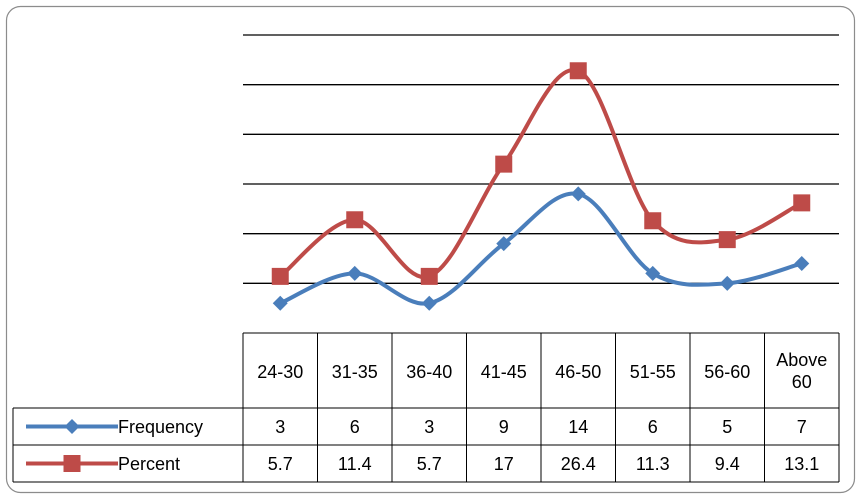 This screenshot has width=861, height=499. Describe the element at coordinates (578, 427) in the screenshot. I see `table-cell-value: 14` at that location.